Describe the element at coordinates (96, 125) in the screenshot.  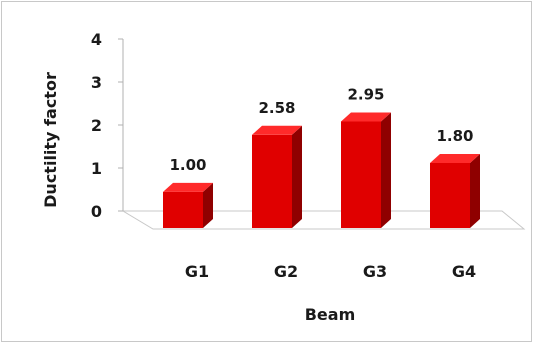
I see `y-tick-label: 2` at that location.